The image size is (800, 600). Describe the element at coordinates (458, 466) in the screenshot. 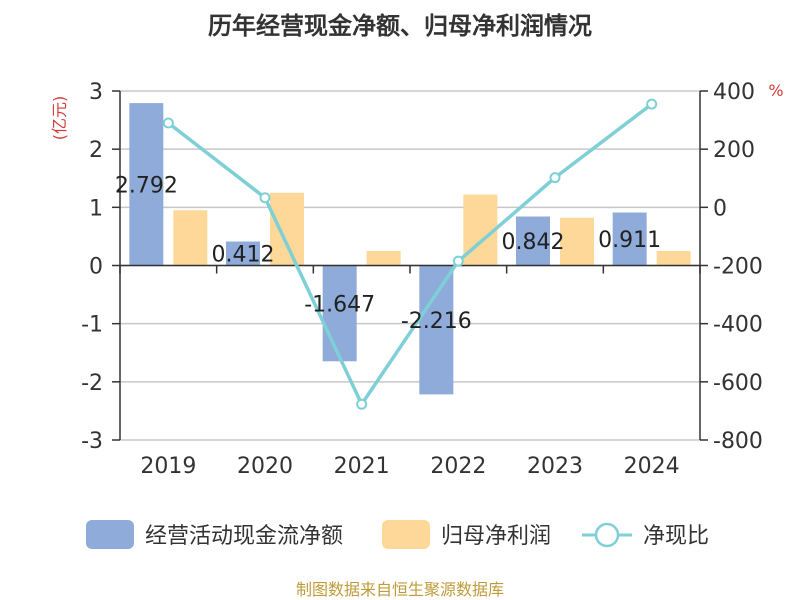

I see `x-tick-label: 2022` at that location.